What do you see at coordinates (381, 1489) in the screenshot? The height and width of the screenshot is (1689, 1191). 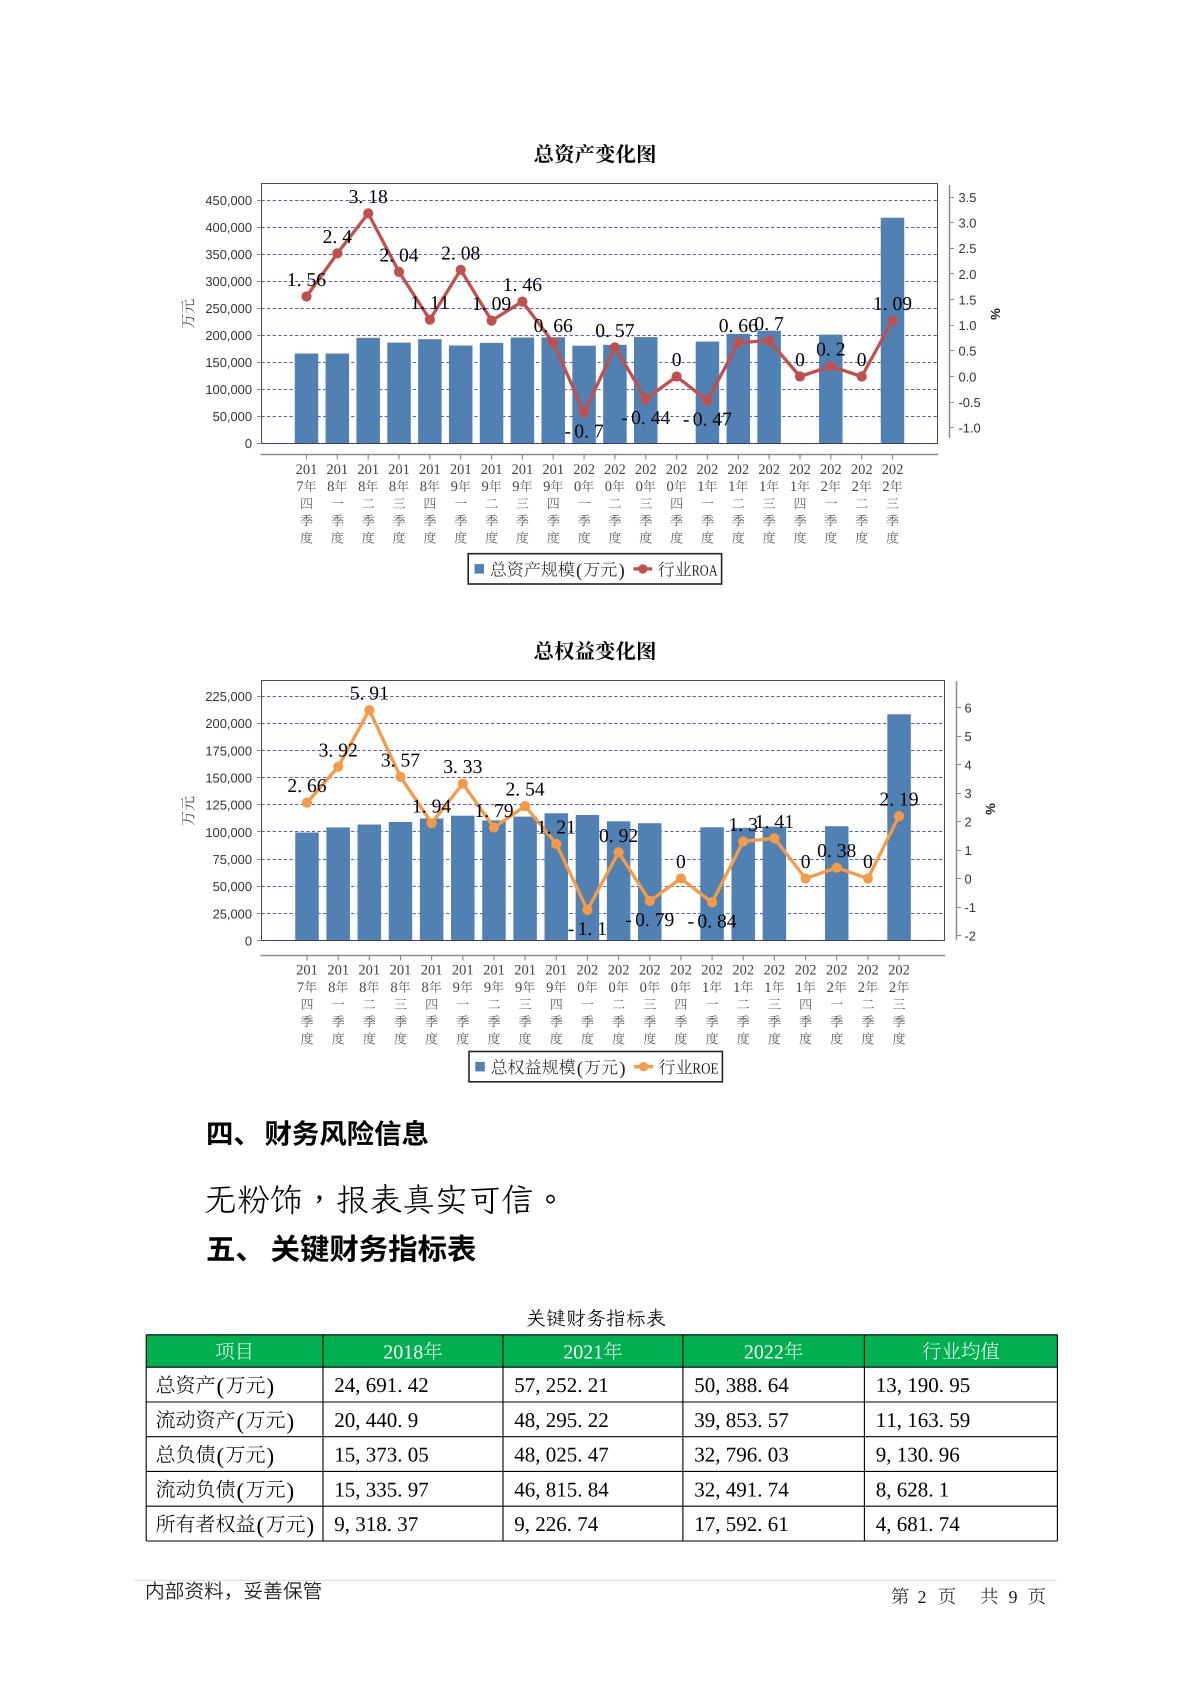 I see `svg-text: 15,335.97` at bounding box center [381, 1489].